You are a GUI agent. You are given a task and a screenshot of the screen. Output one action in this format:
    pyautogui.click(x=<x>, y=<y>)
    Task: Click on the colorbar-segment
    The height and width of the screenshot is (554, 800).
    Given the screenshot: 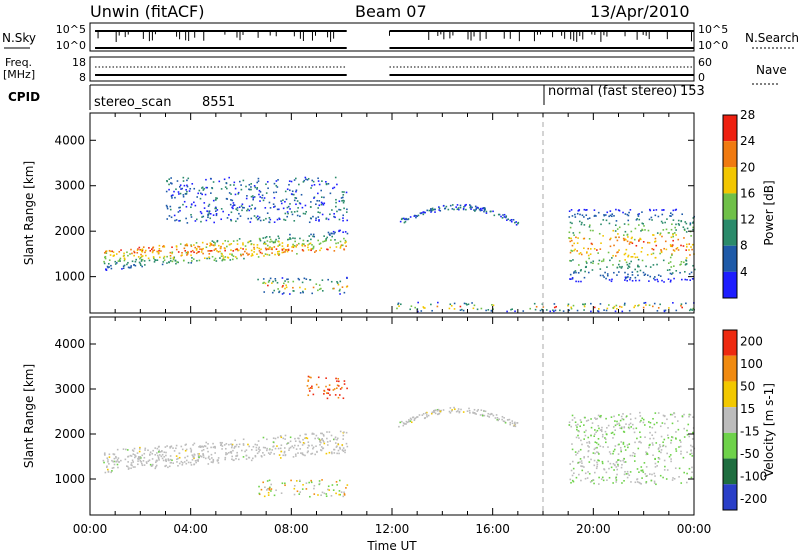 What is the action you would take?
    pyautogui.click(x=730, y=343)
    